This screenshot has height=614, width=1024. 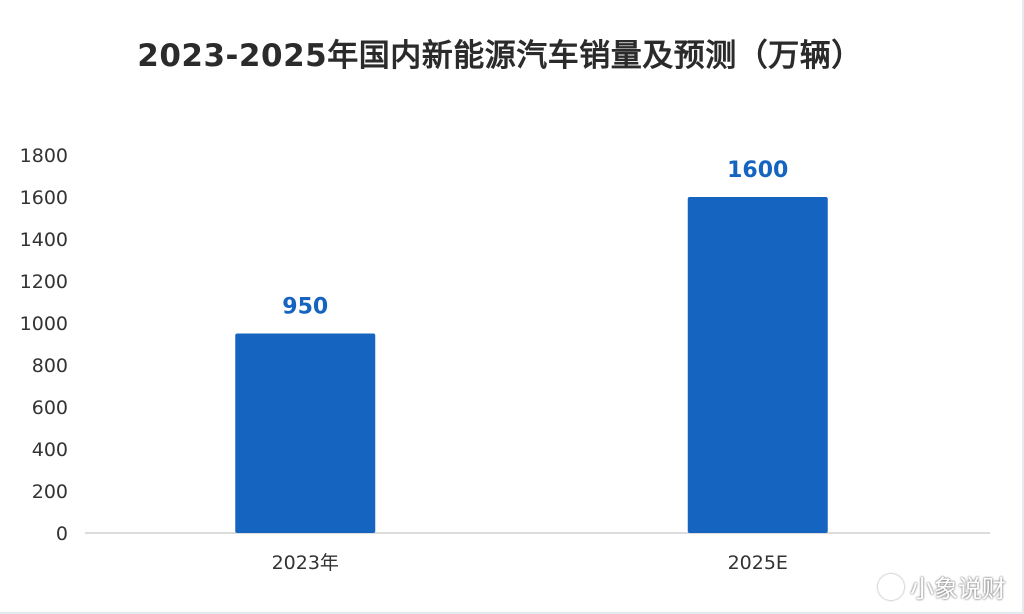 What do you see at coordinates (50, 492) in the screenshot?
I see `y-tick-label: 200` at bounding box center [50, 492].